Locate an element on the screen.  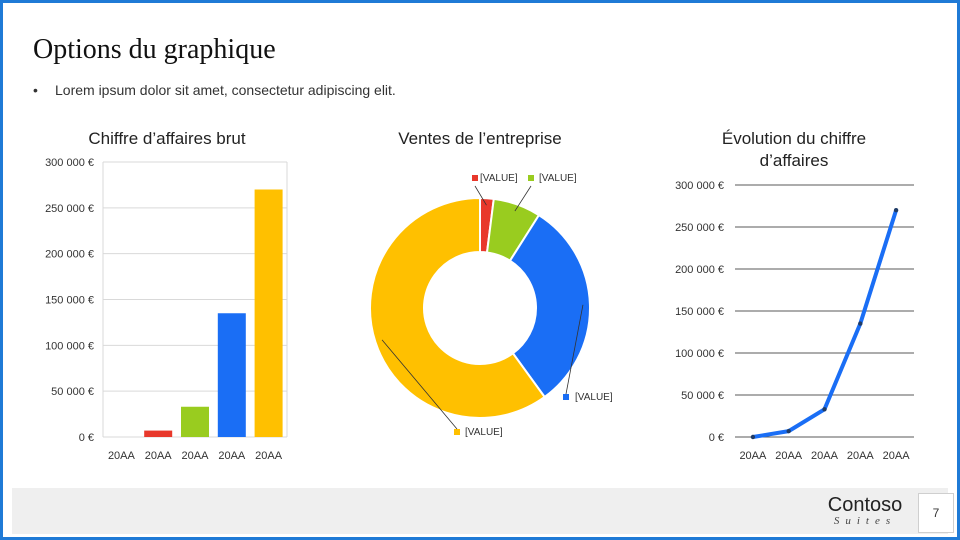
line-chart-title: Évolution du chiffre is located at coordinates (794, 138).